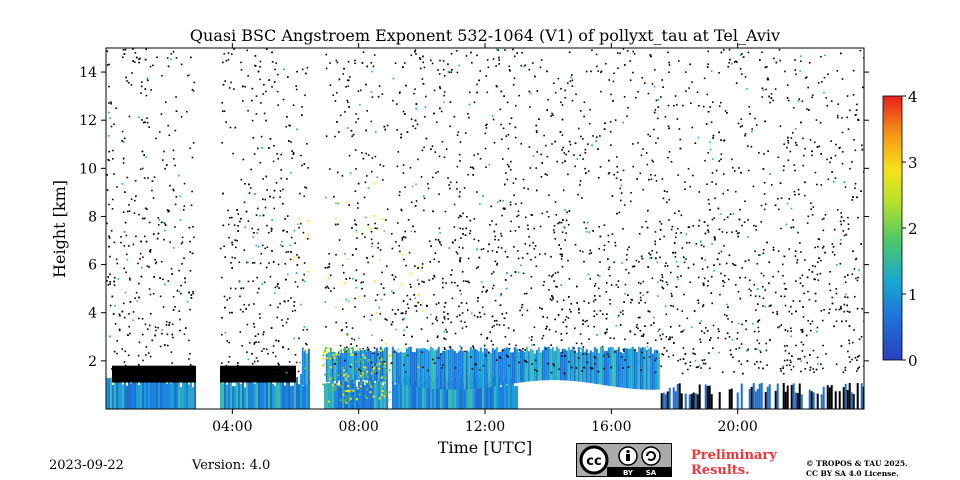  Describe the element at coordinates (892, 228) in the screenshot. I see `colorbar` at that location.